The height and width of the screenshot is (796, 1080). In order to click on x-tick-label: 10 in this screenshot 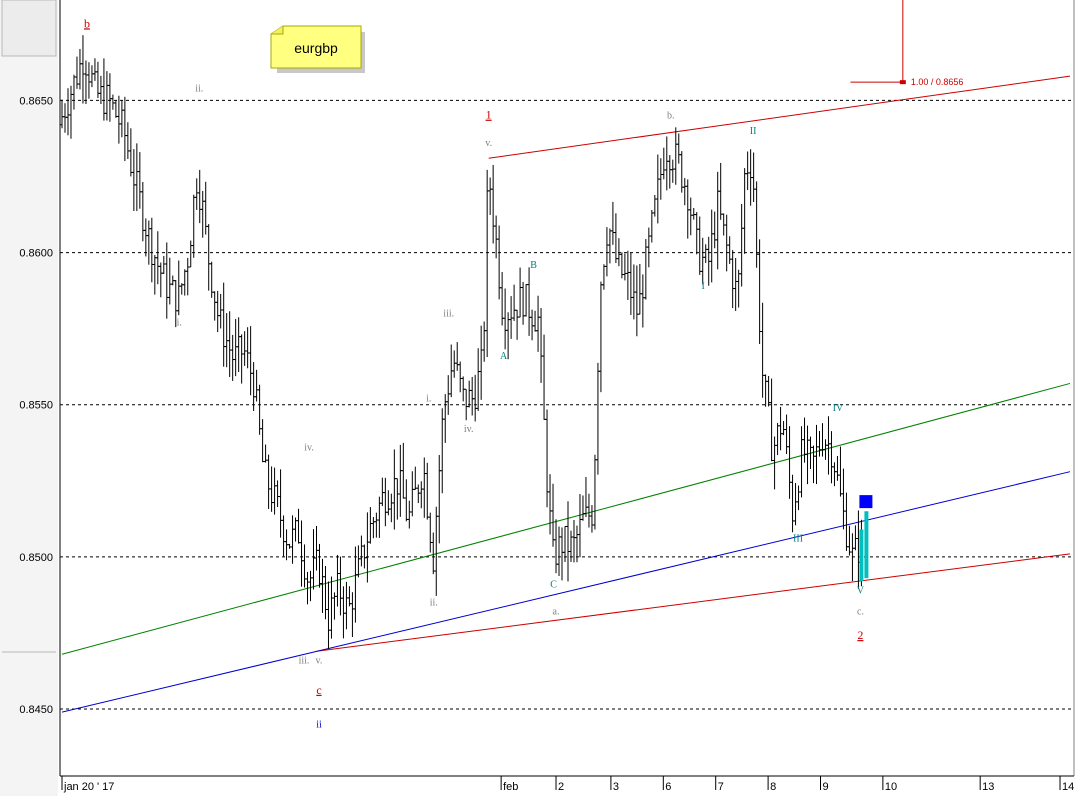, I will do `click(891, 787)`.